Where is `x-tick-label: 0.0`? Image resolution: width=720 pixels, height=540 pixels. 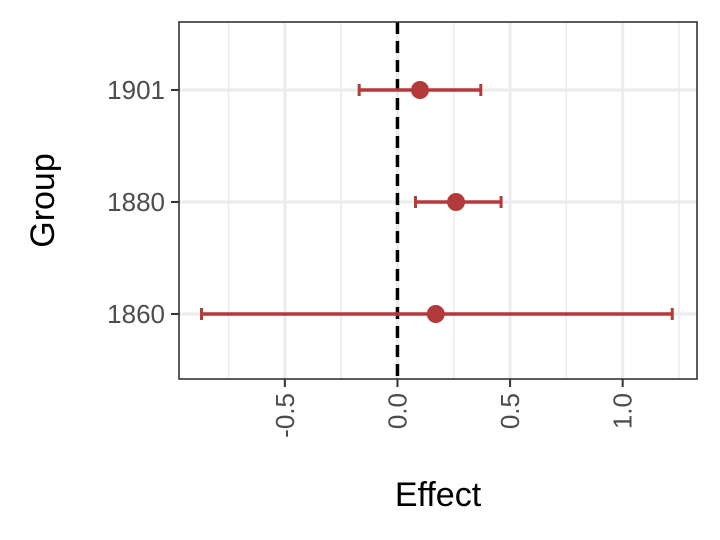 x-tick-label: 0.0 is located at coordinates (397, 411).